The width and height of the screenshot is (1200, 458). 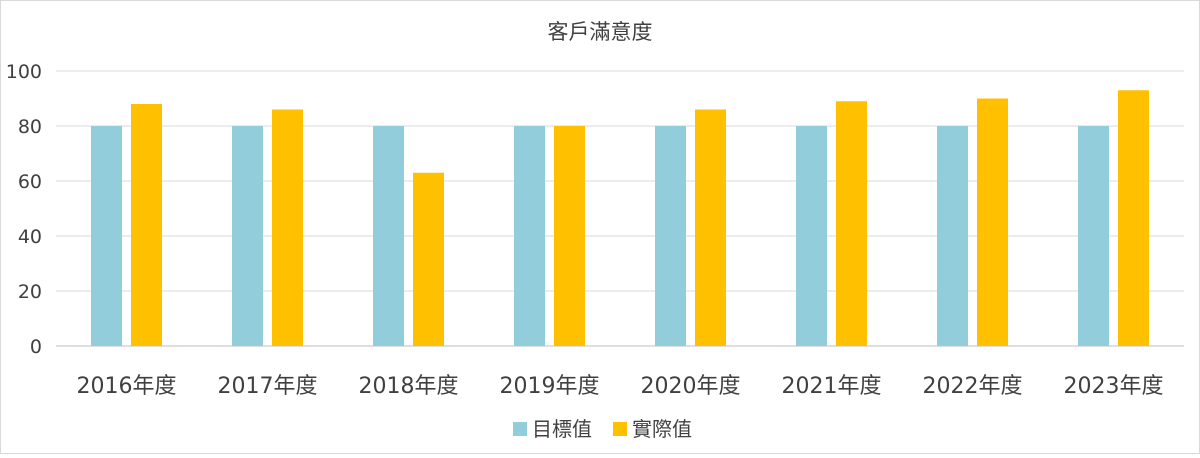 I want to click on y-tick-label: 0, so click(x=36, y=347).